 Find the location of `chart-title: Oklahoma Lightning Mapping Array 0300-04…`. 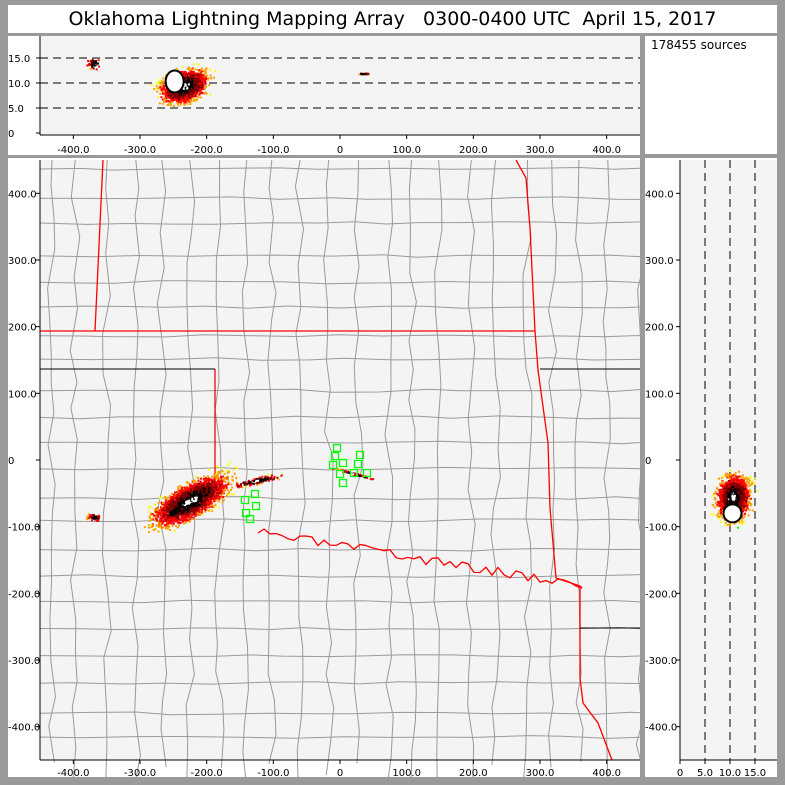

chart-title: Oklahoma Lightning Mapping Array 0300-04… is located at coordinates (392, 19).